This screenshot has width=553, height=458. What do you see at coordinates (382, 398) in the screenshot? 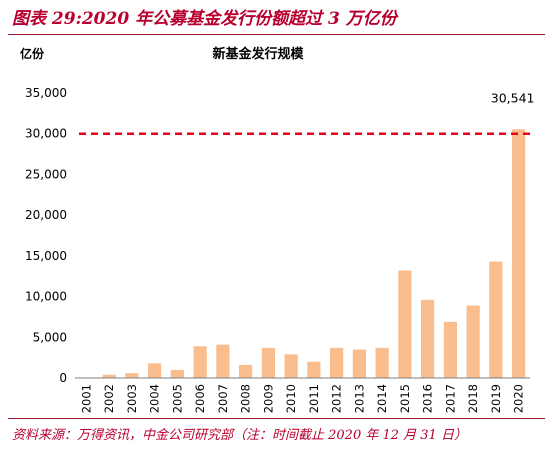
I see `x-tick-label: 2014` at bounding box center [382, 398].